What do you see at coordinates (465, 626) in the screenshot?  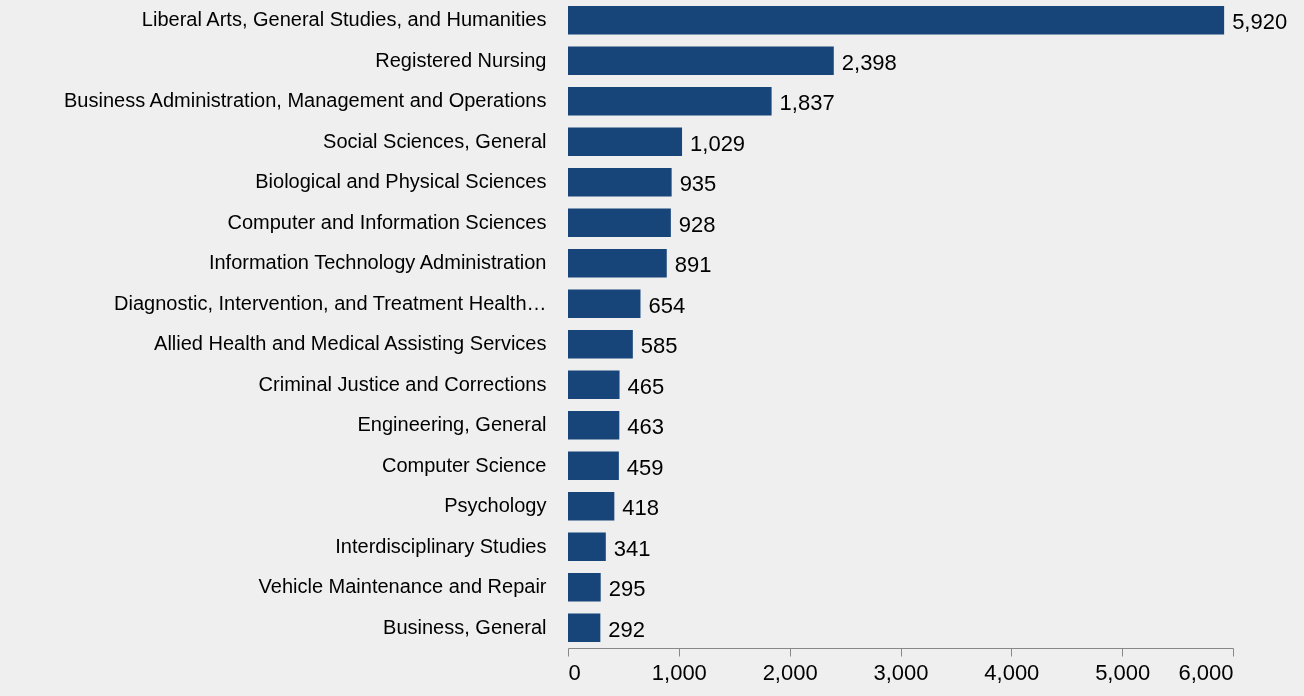 I see `y-tick-label: Business, General` at bounding box center [465, 626].